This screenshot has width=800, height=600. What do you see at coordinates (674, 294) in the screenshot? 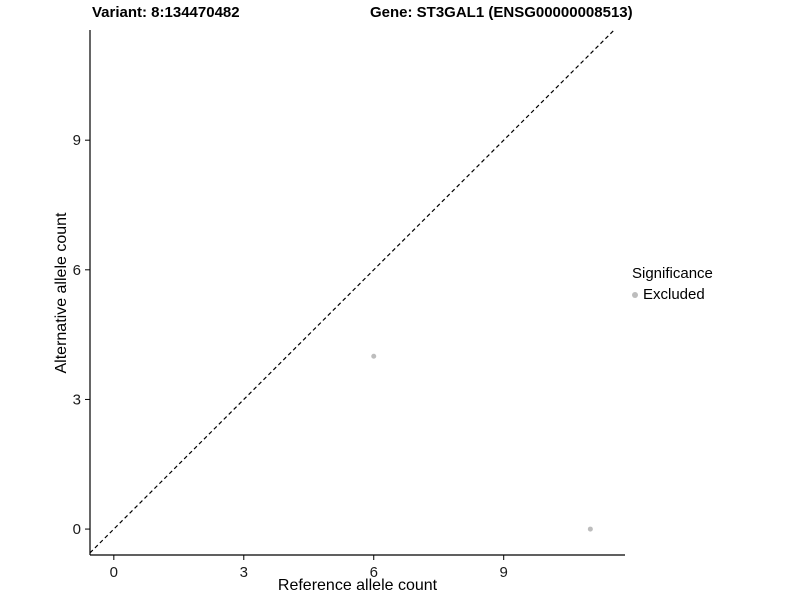
I see `legend-item-label: Excluded` at bounding box center [674, 294].